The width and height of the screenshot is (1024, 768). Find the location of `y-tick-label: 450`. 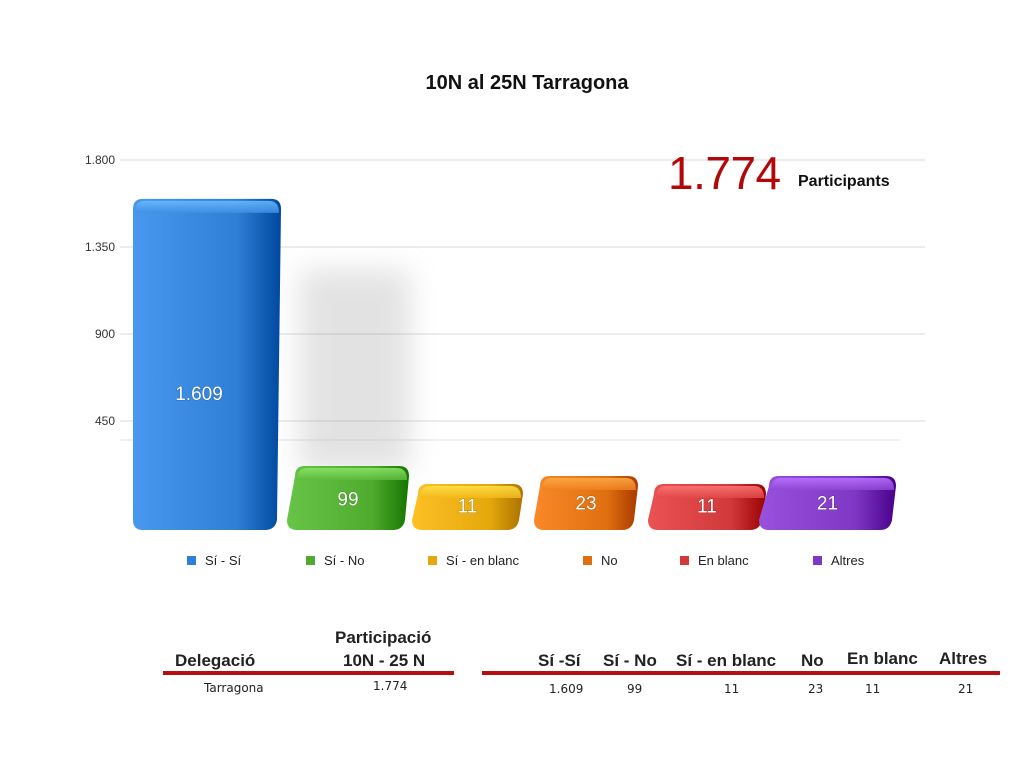

y-tick-label: 450 is located at coordinates (105, 421).